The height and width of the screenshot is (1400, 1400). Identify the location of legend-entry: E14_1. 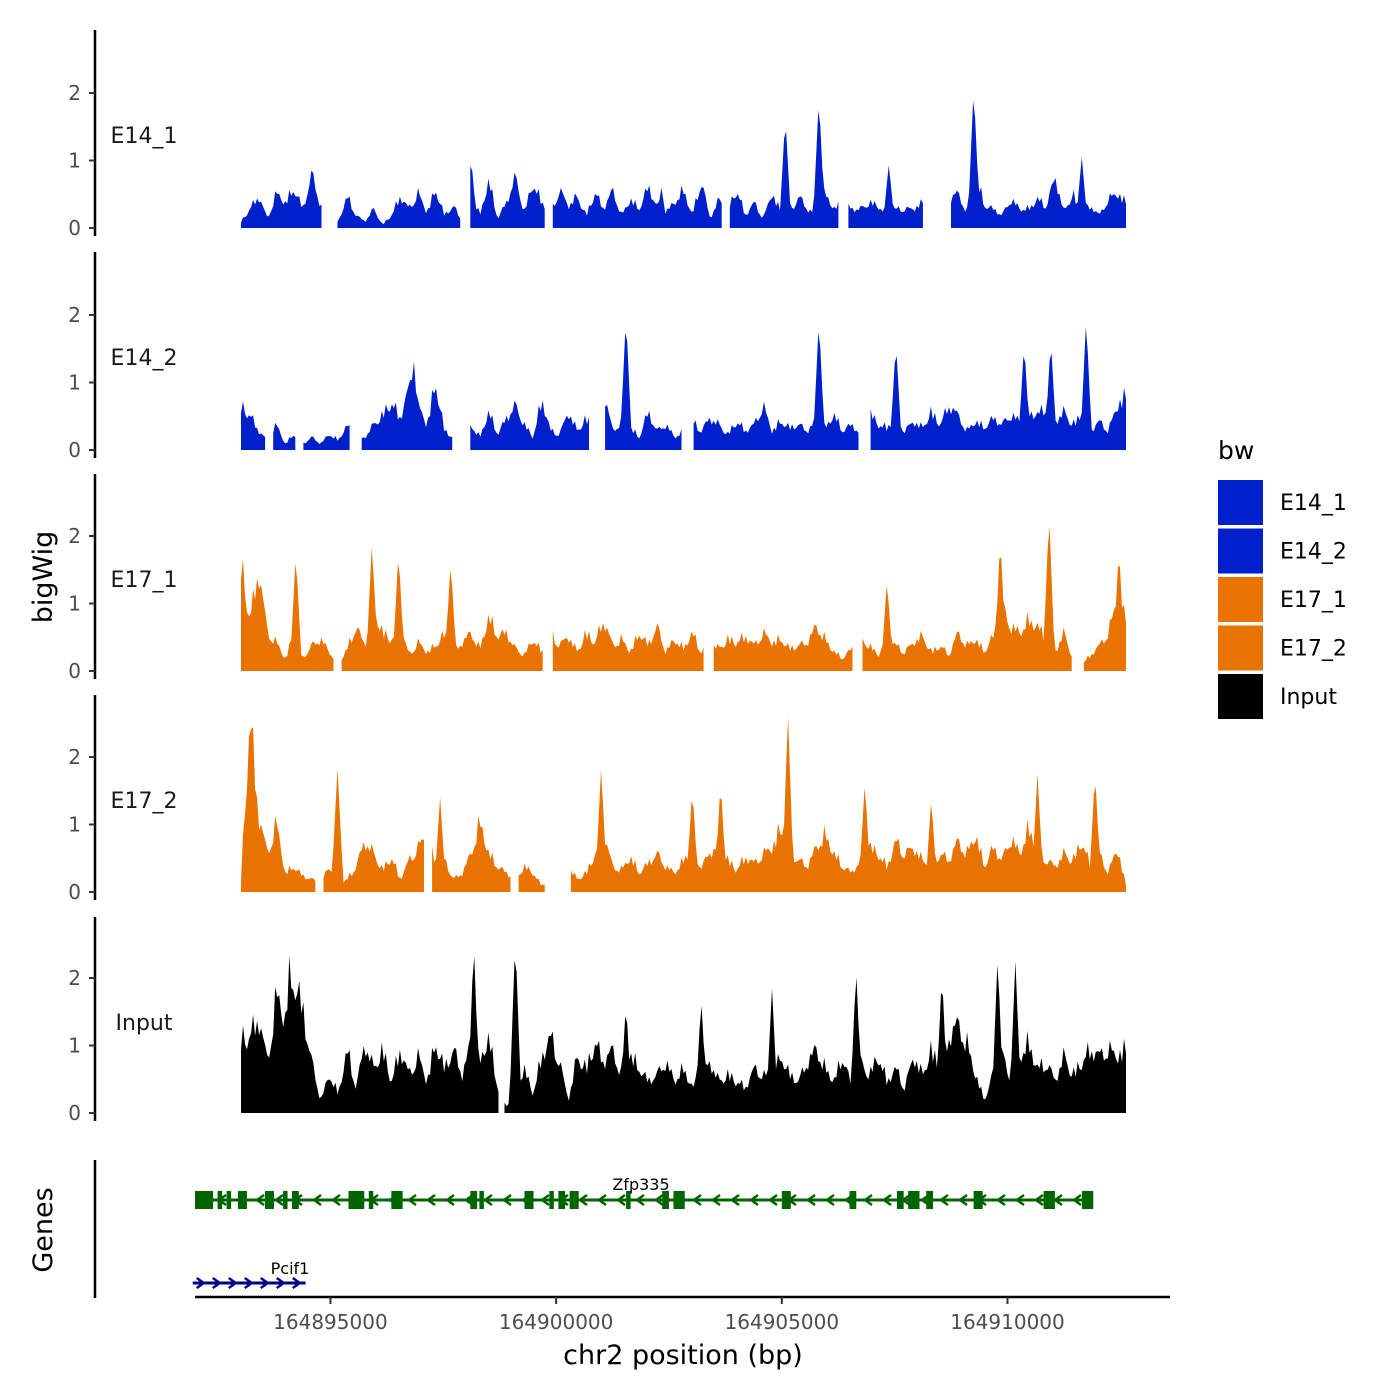
(1282, 502).